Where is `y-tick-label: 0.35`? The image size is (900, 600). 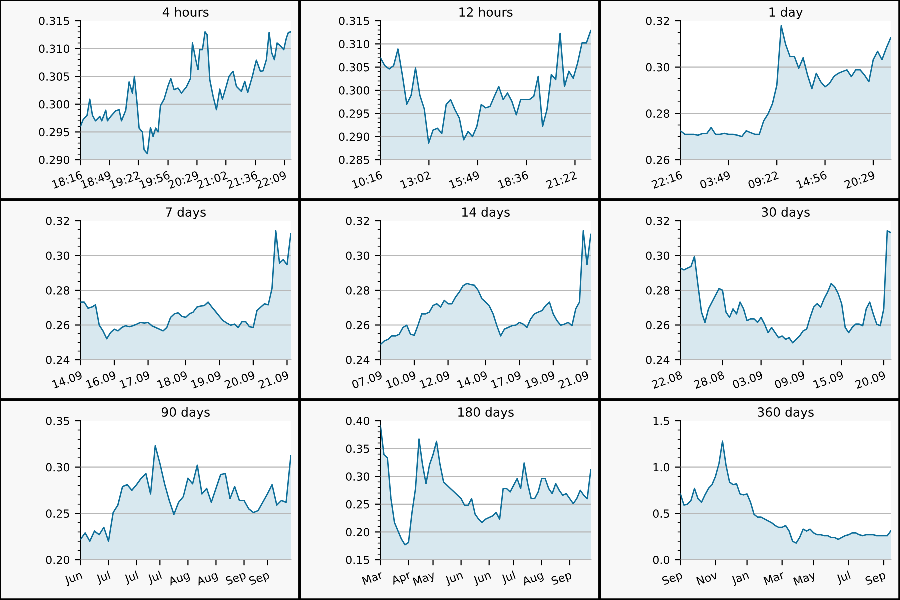 y-tick-label: 0.35 is located at coordinates (358, 449).